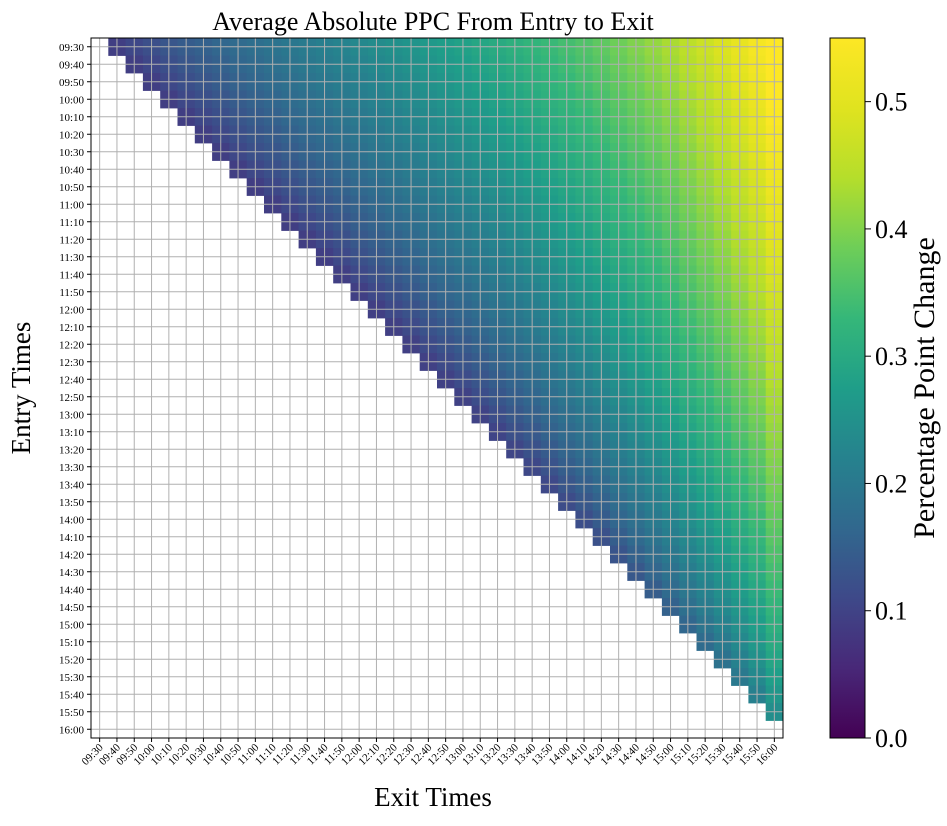  What do you see at coordinates (72, 643) in the screenshot?
I see `y-tick-label: 15:10` at bounding box center [72, 643].